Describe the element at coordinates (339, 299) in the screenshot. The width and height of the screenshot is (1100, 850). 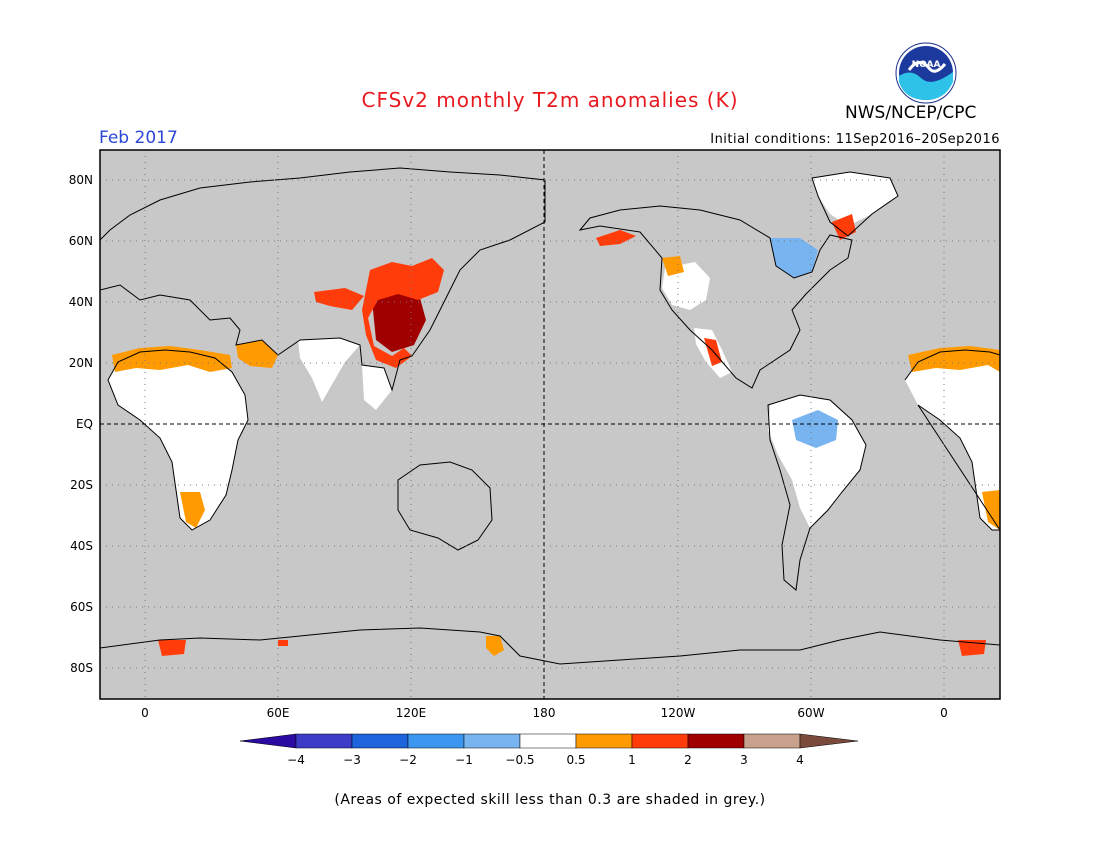
I see `tibet-red` at that location.